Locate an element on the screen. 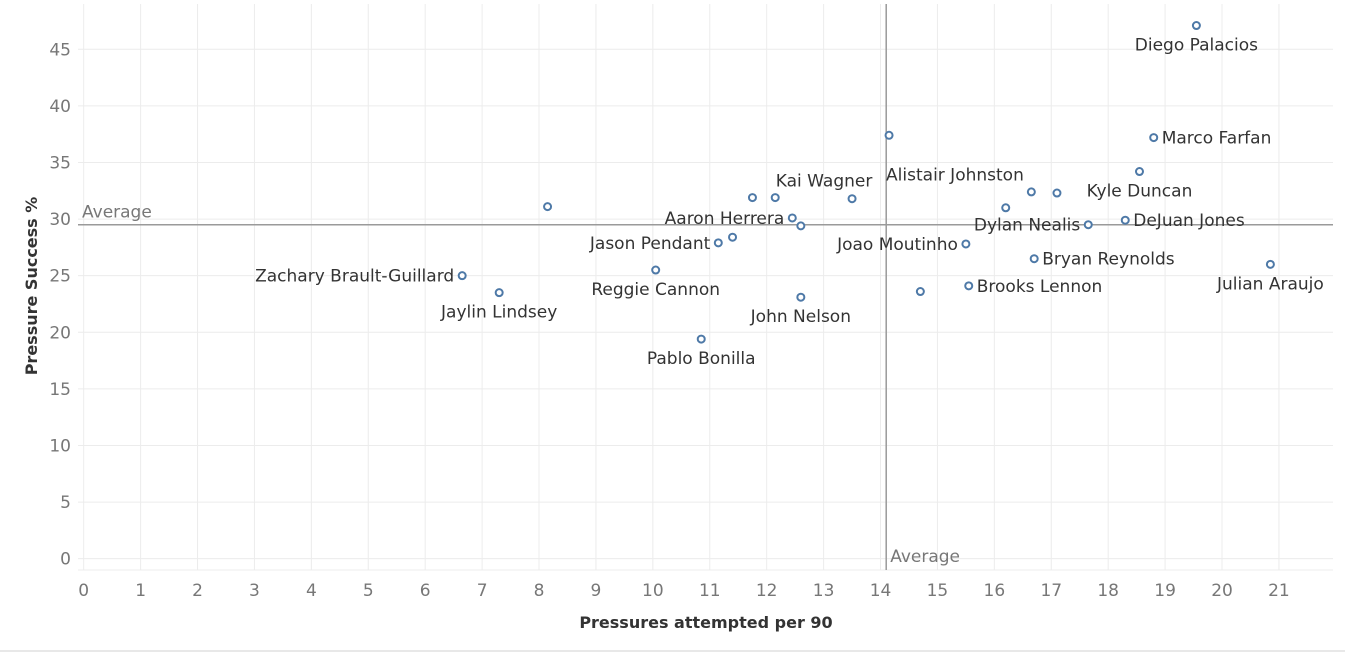 The height and width of the screenshot is (657, 1345). x-tick-label: 8 is located at coordinates (539, 591).